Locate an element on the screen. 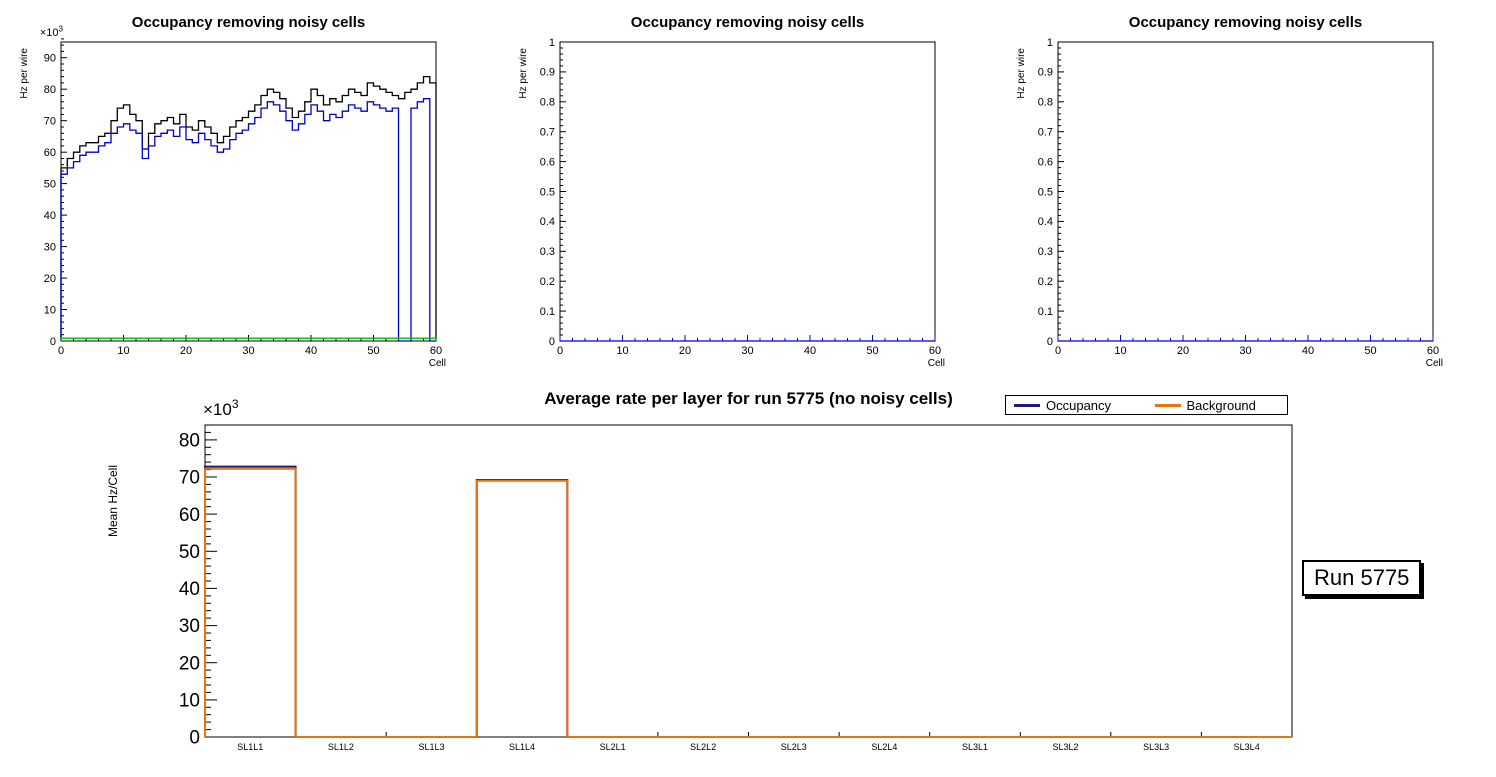 The image size is (1496, 777). svg-text: SL1L4 is located at coordinates (522, 747).